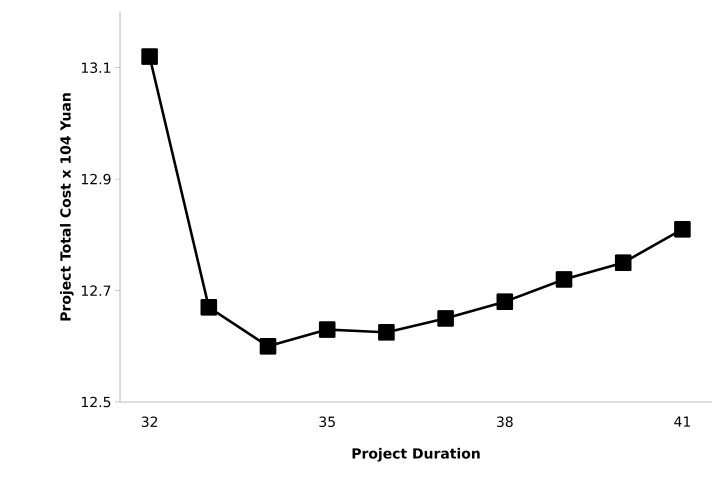  Describe the element at coordinates (505, 422) in the screenshot. I see `x-tick-label: 38` at that location.